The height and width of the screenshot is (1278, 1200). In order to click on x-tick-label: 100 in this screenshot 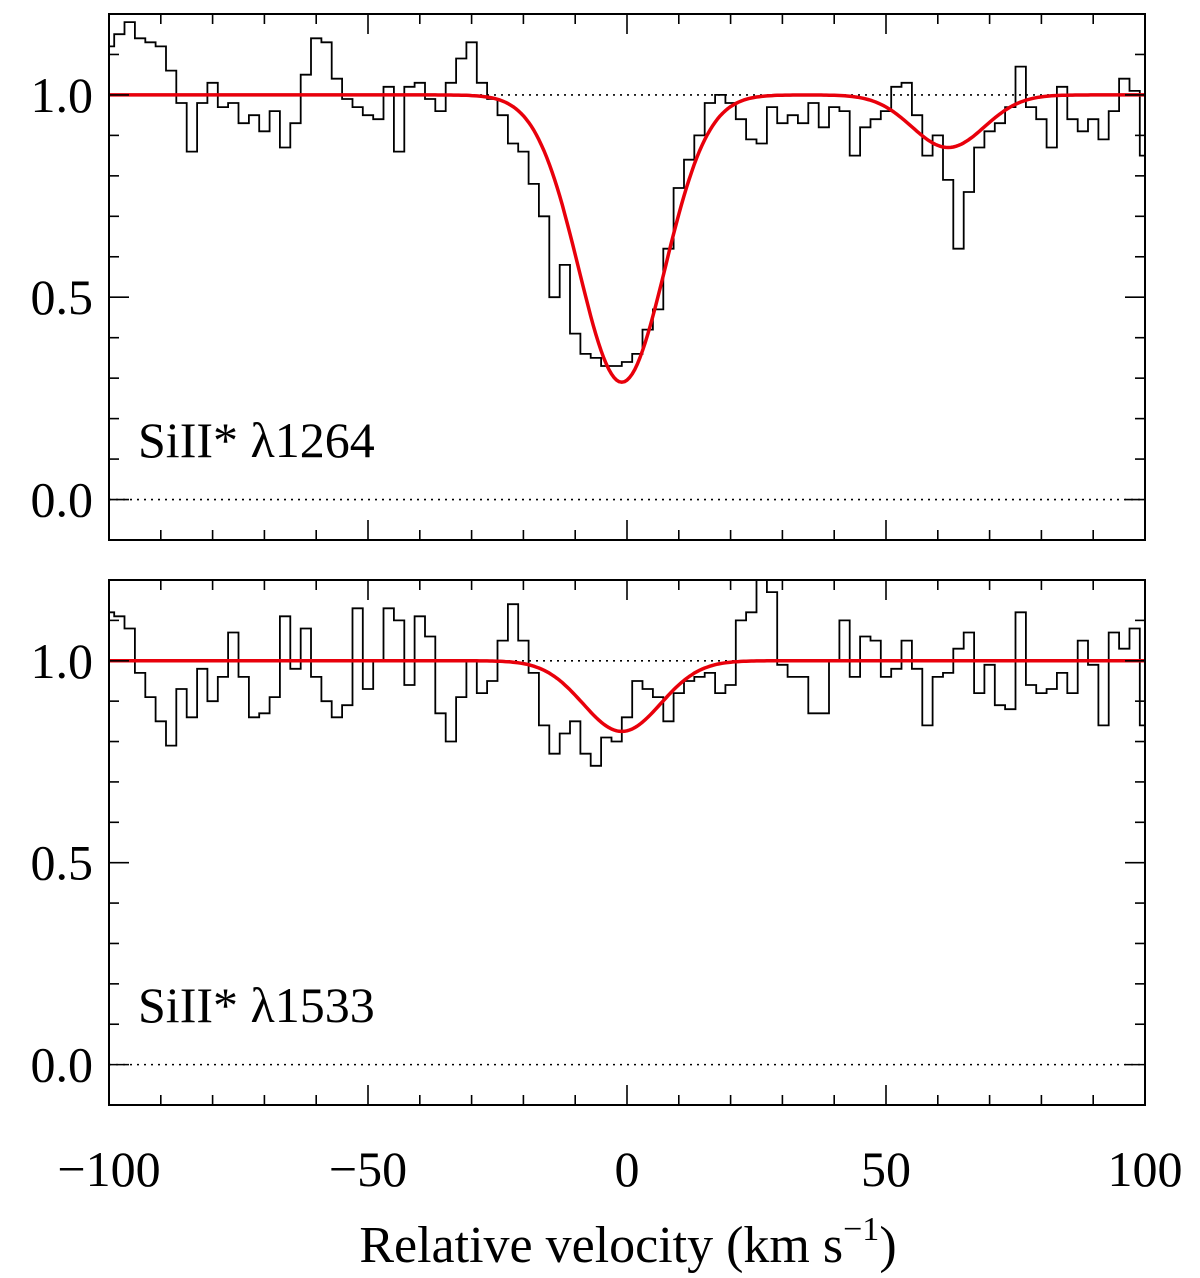, I will do `click(1145, 1169)`.